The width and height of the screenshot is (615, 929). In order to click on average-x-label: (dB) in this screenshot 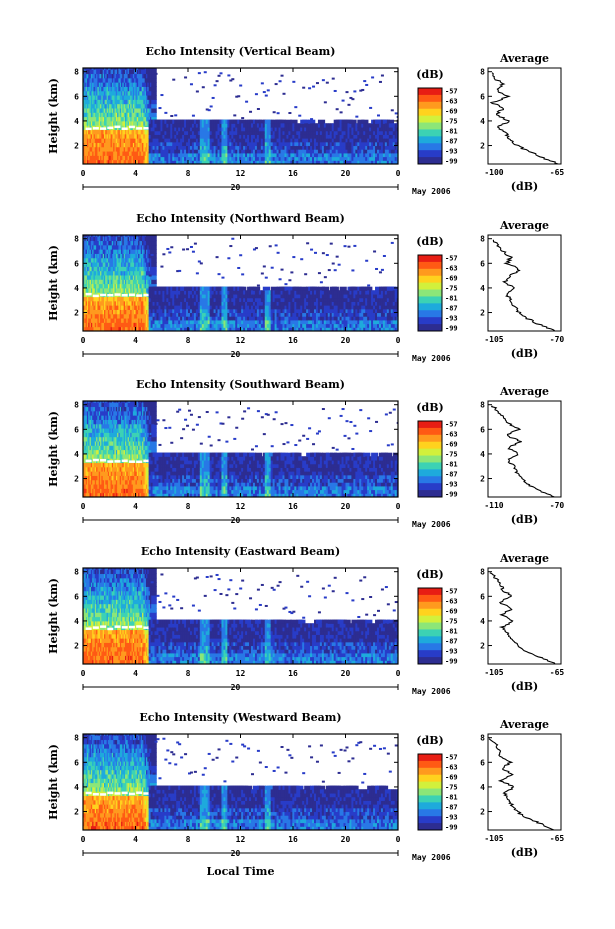, I will do `click(524, 686)`.